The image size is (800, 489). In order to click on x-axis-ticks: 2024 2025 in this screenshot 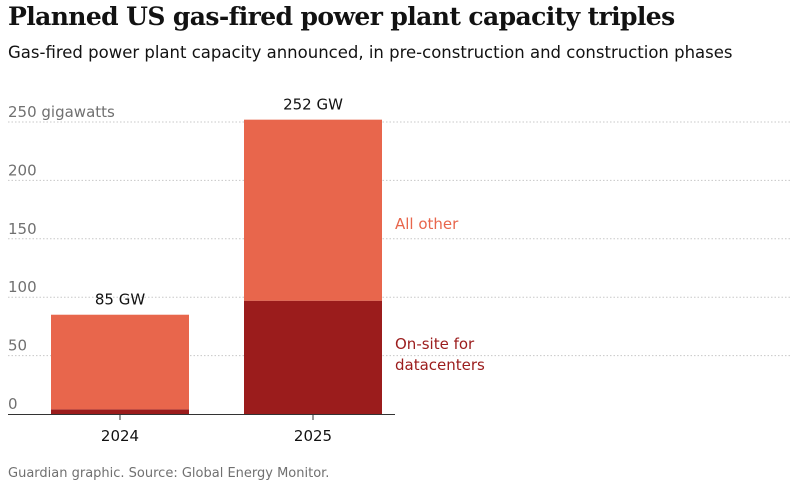, I will do `click(216, 436)`.